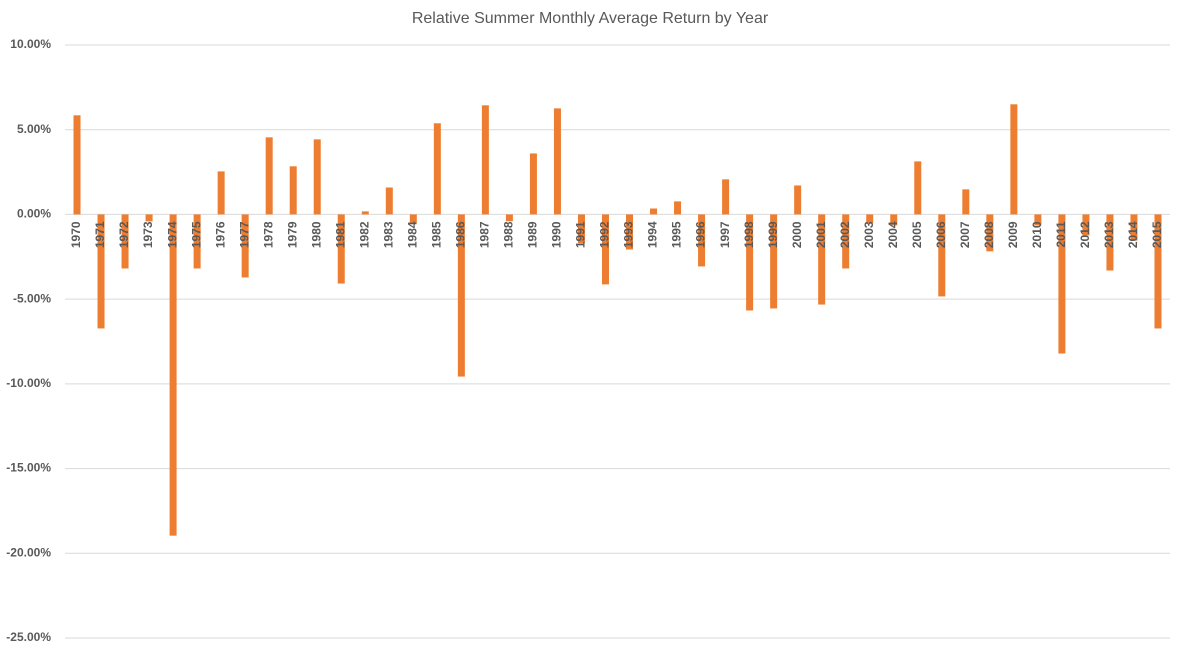 This screenshot has height=653, width=1181. Describe the element at coordinates (28, 468) in the screenshot. I see `y-tick-label: -15.00%` at that location.